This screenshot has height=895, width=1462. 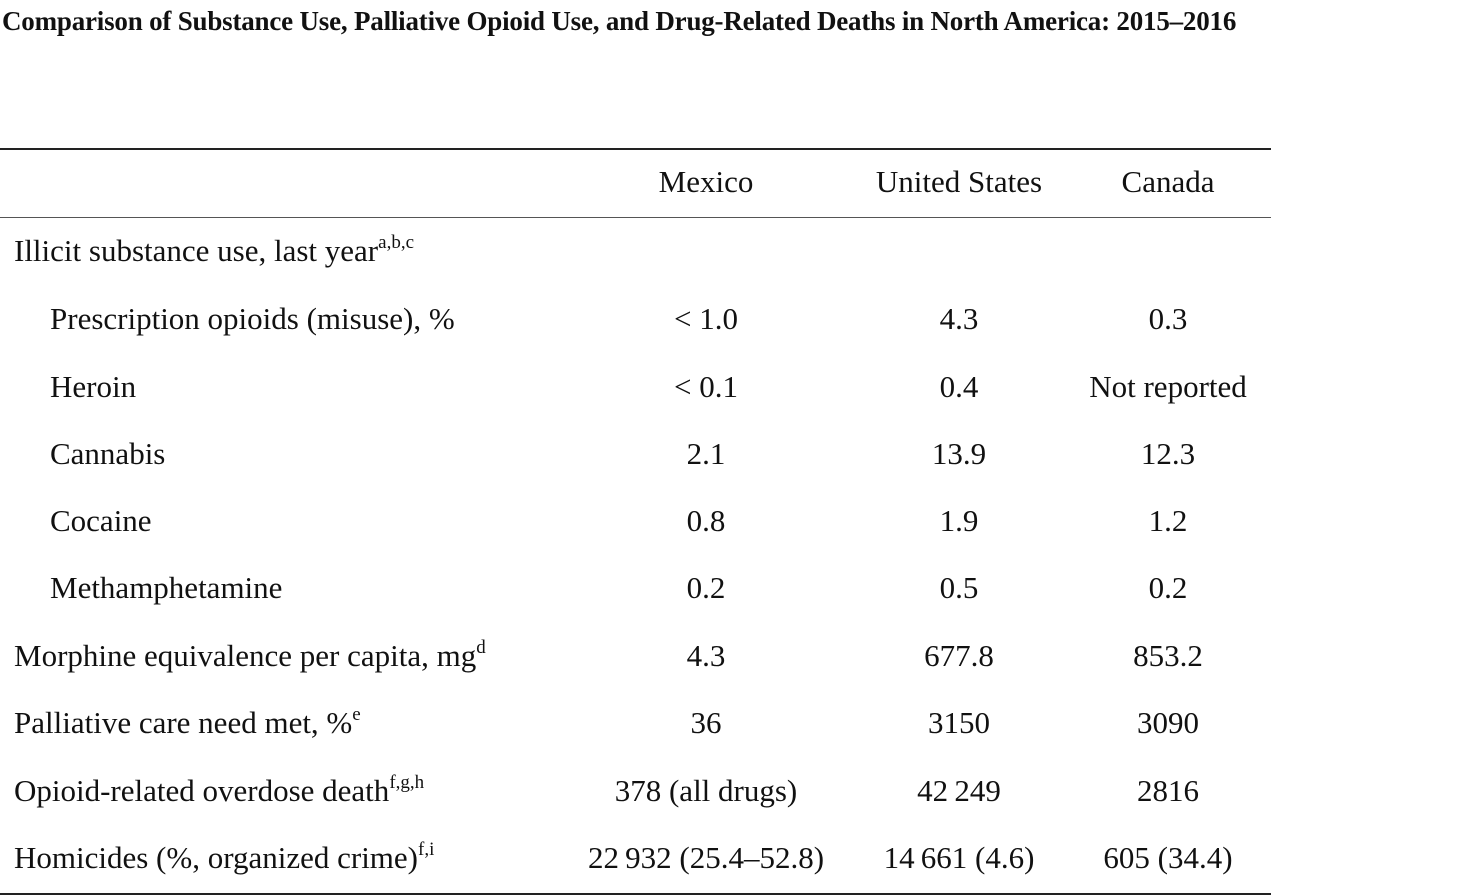 I want to click on row-label-opioid-overdose-death: Opioid-related overdose deathf,g,h, so click(x=219, y=790).